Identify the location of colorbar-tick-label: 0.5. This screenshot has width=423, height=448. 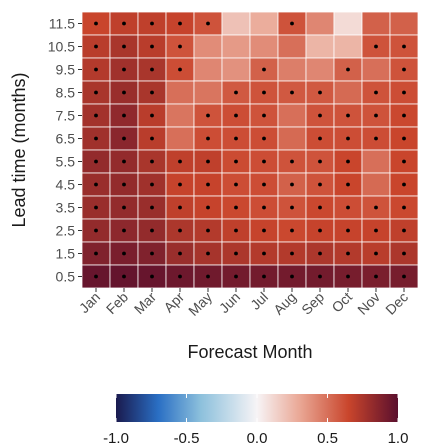
(327, 438).